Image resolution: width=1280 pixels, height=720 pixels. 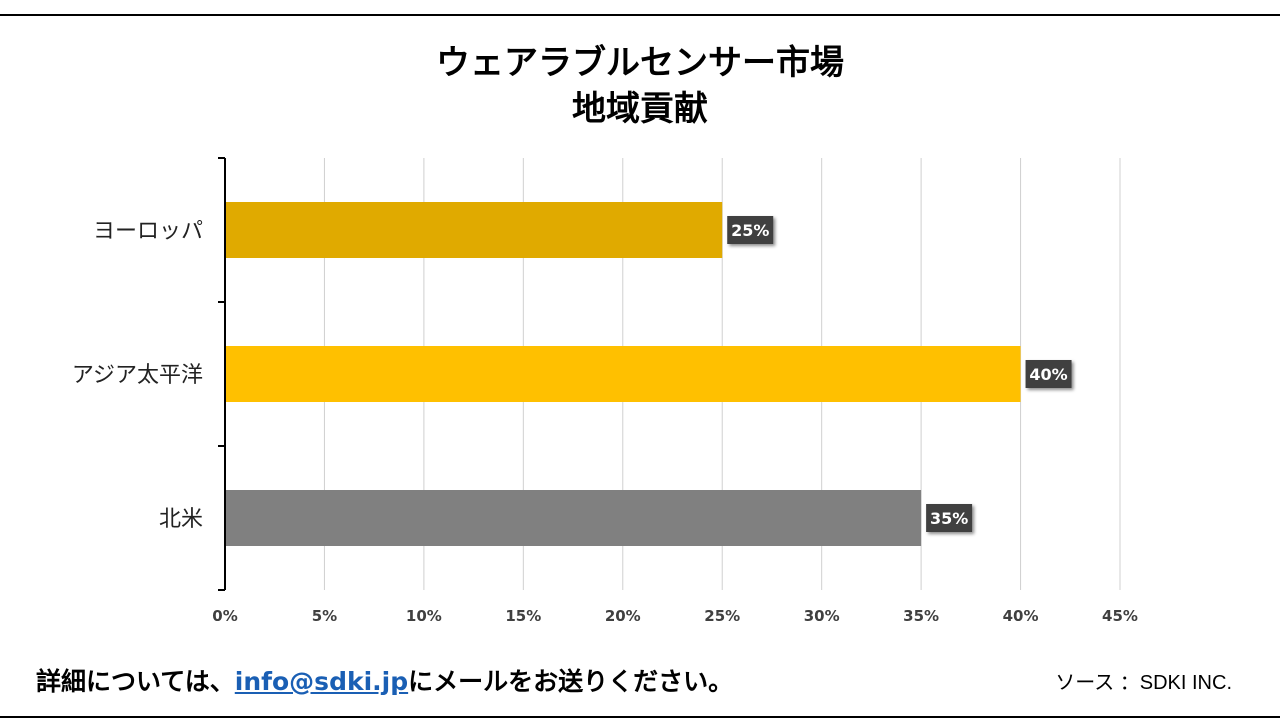 What do you see at coordinates (135, 681) in the screenshot?
I see `contact-note-prefix: 詳細については、` at bounding box center [135, 681].